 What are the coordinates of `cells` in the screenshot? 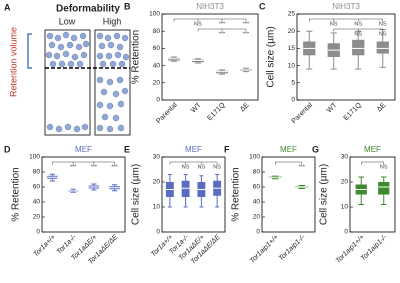 It's located at (87, 82).